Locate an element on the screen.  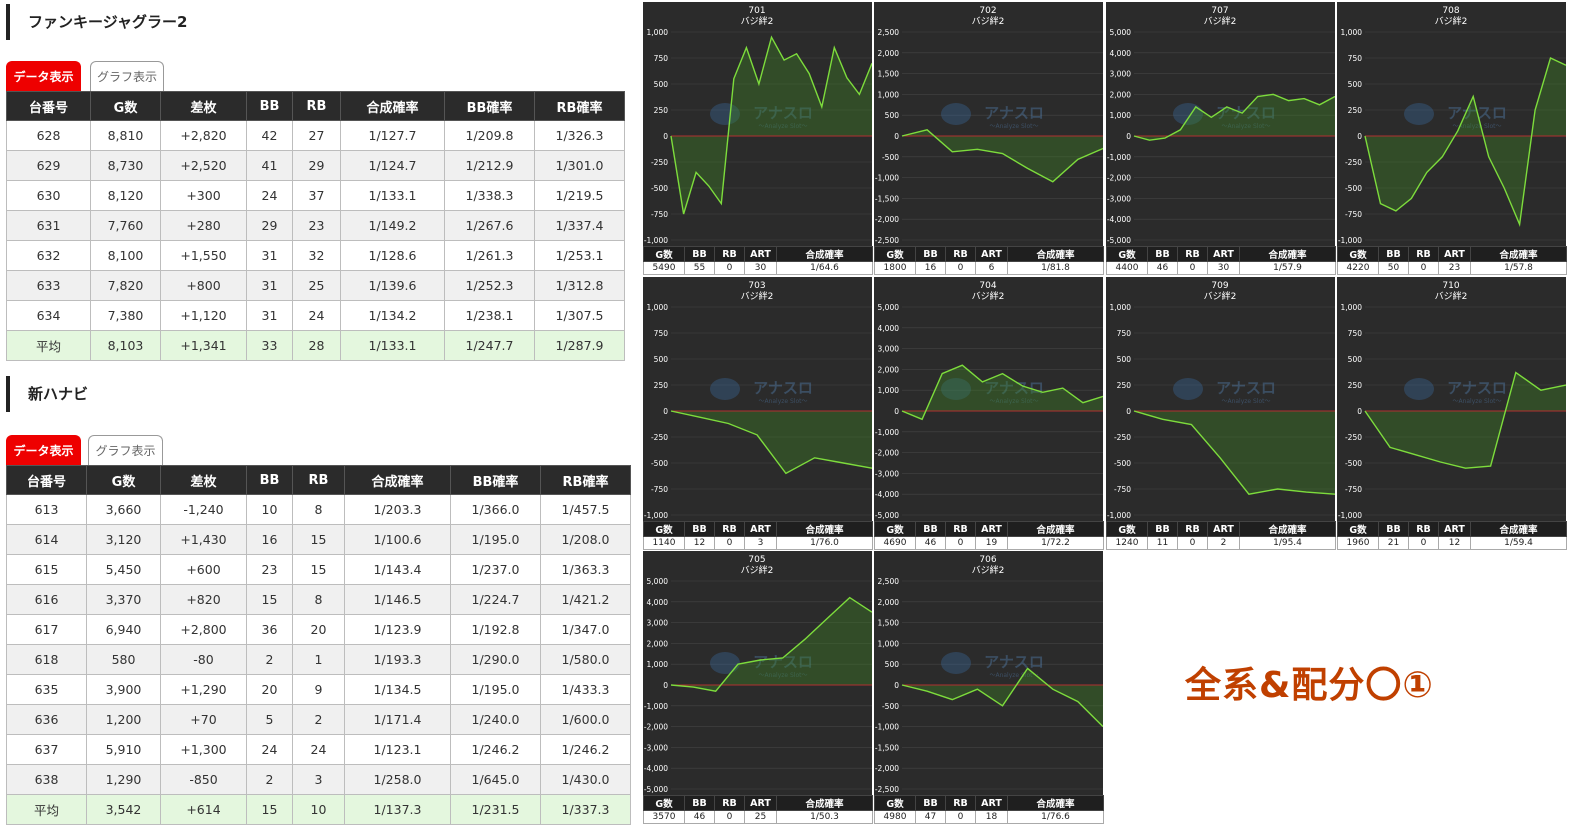
table-cell: 1/128.6 is located at coordinates (392, 255).